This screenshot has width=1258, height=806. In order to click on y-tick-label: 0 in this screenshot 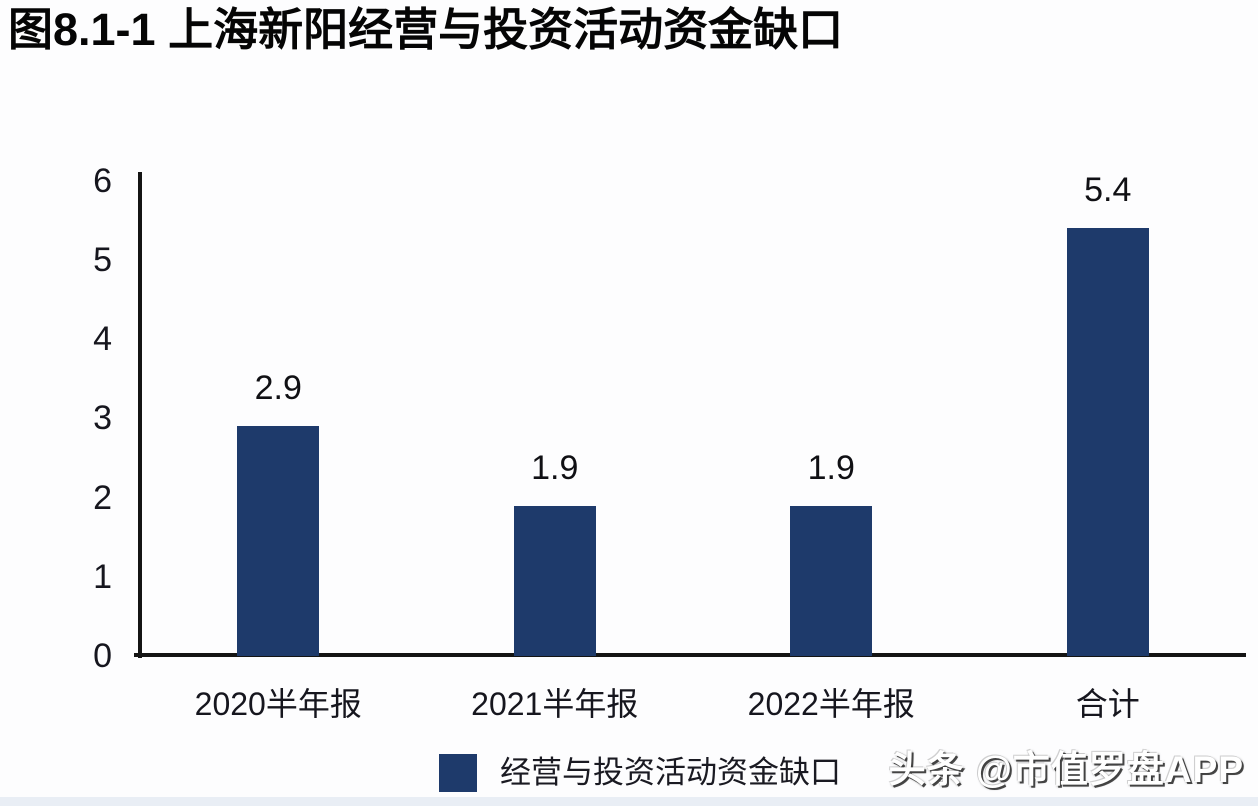, I will do `click(102, 656)`.